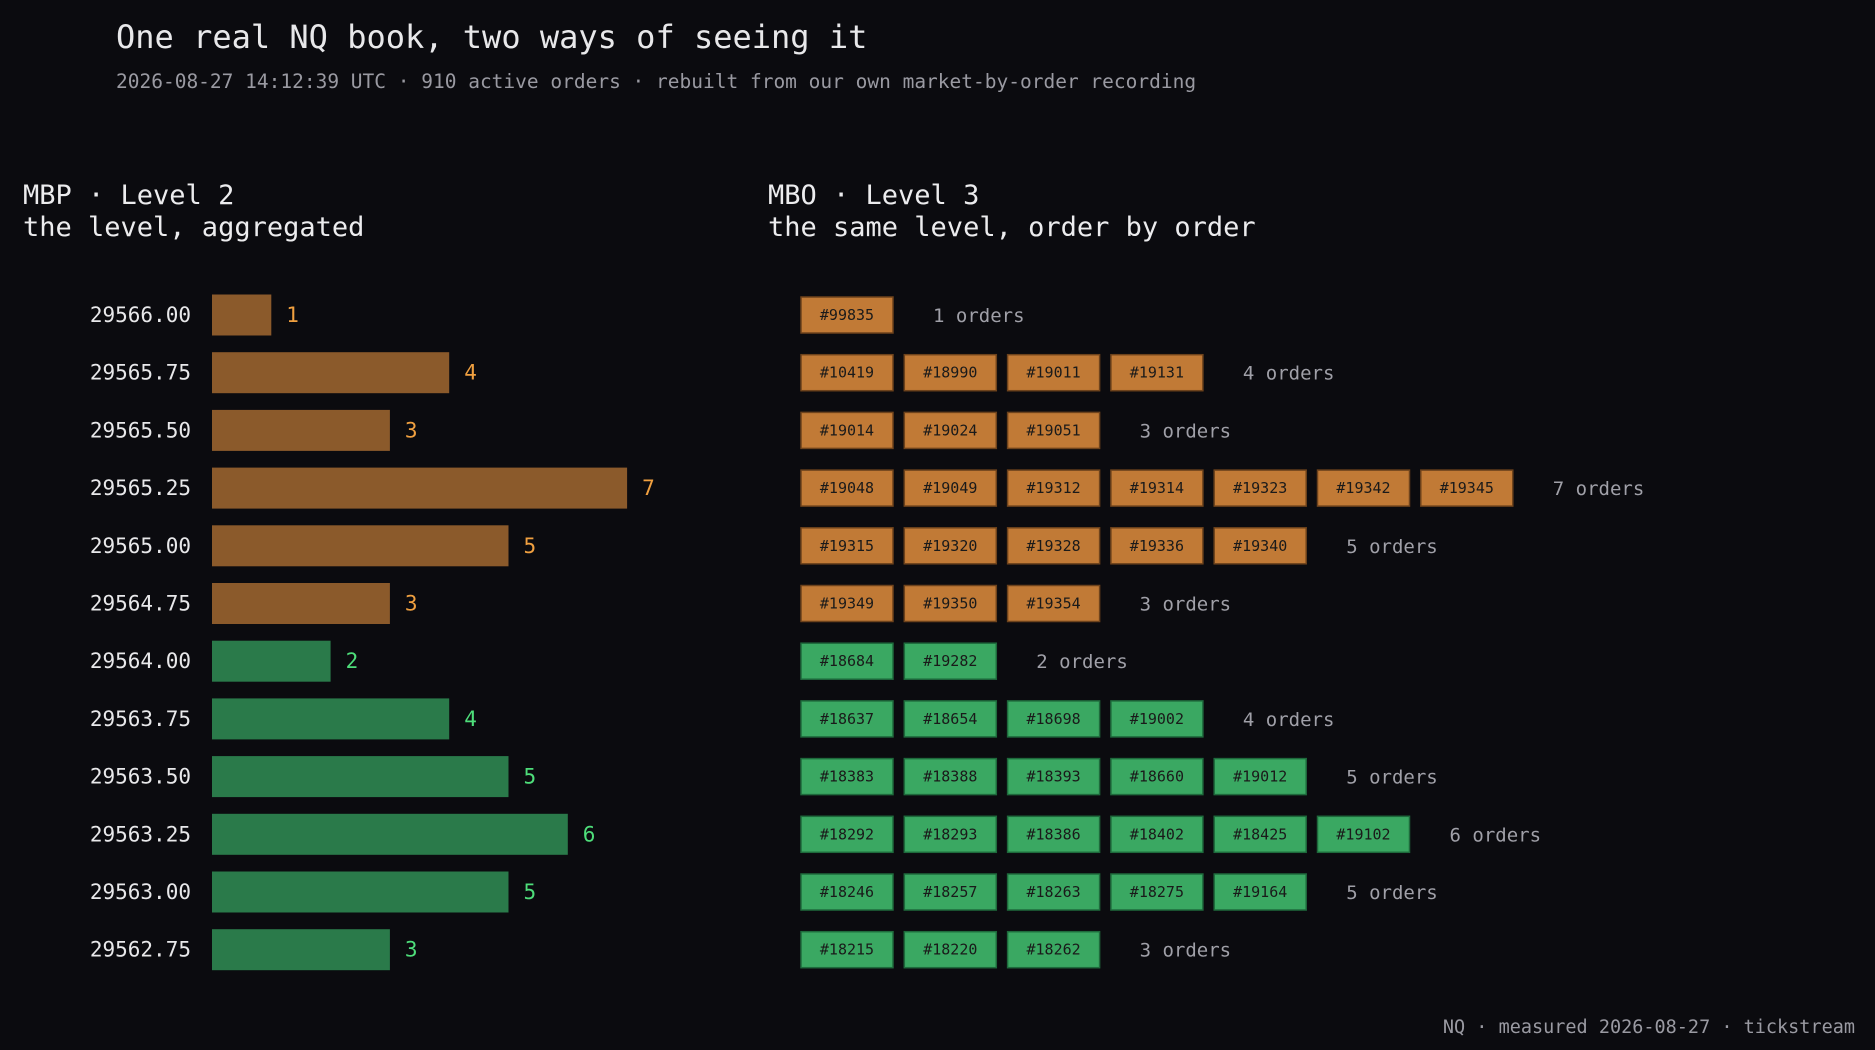  I want to click on order-id-label: #19024, so click(950, 430).